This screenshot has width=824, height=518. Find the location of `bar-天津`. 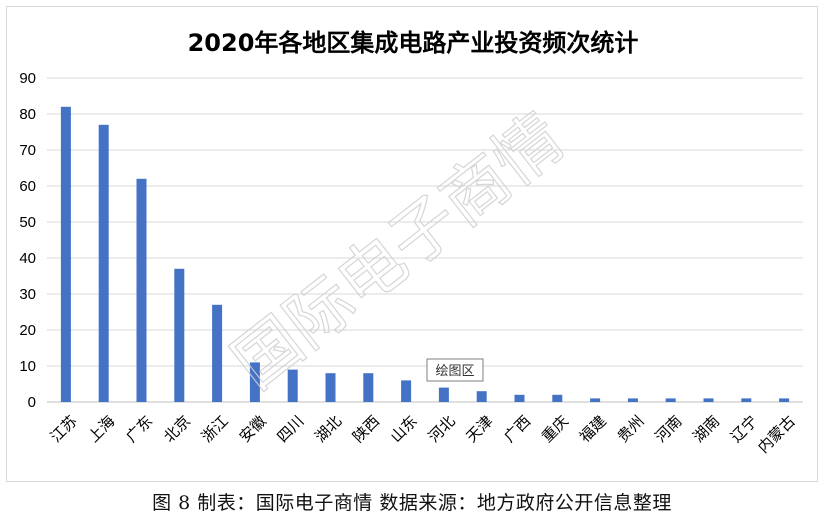

bar-天津 is located at coordinates (481, 396).